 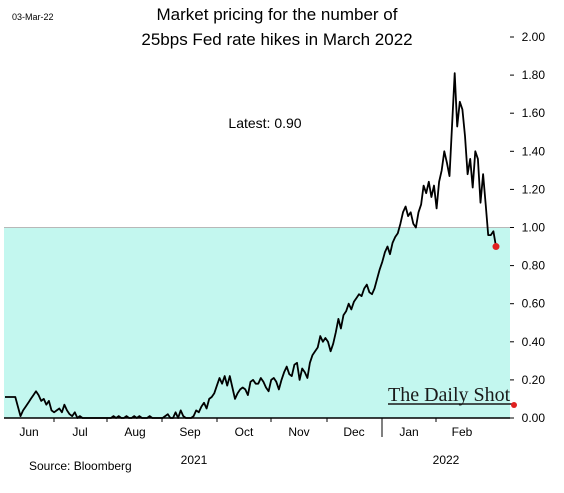 I want to click on y-tick-label: 0.60, so click(x=534, y=304).